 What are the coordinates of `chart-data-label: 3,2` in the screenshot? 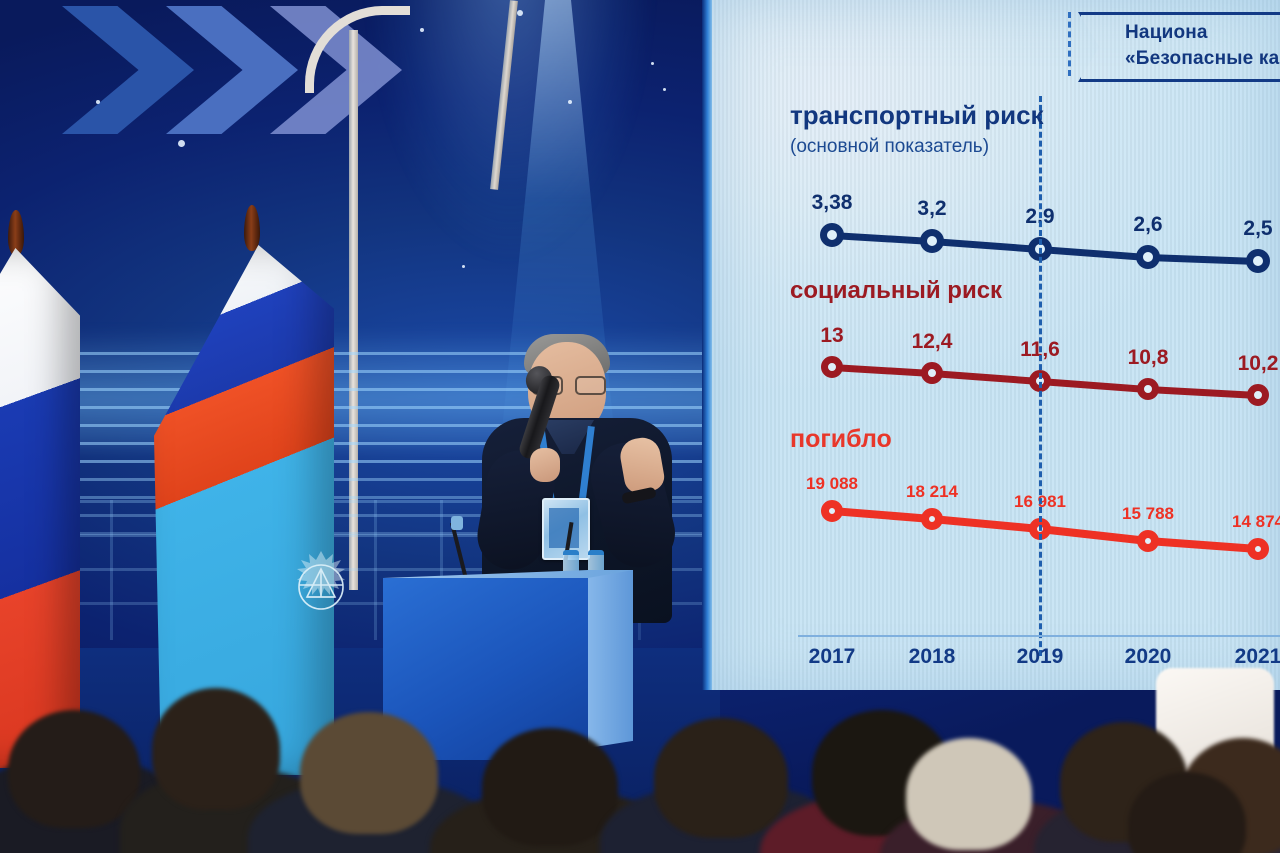 It's located at (932, 208).